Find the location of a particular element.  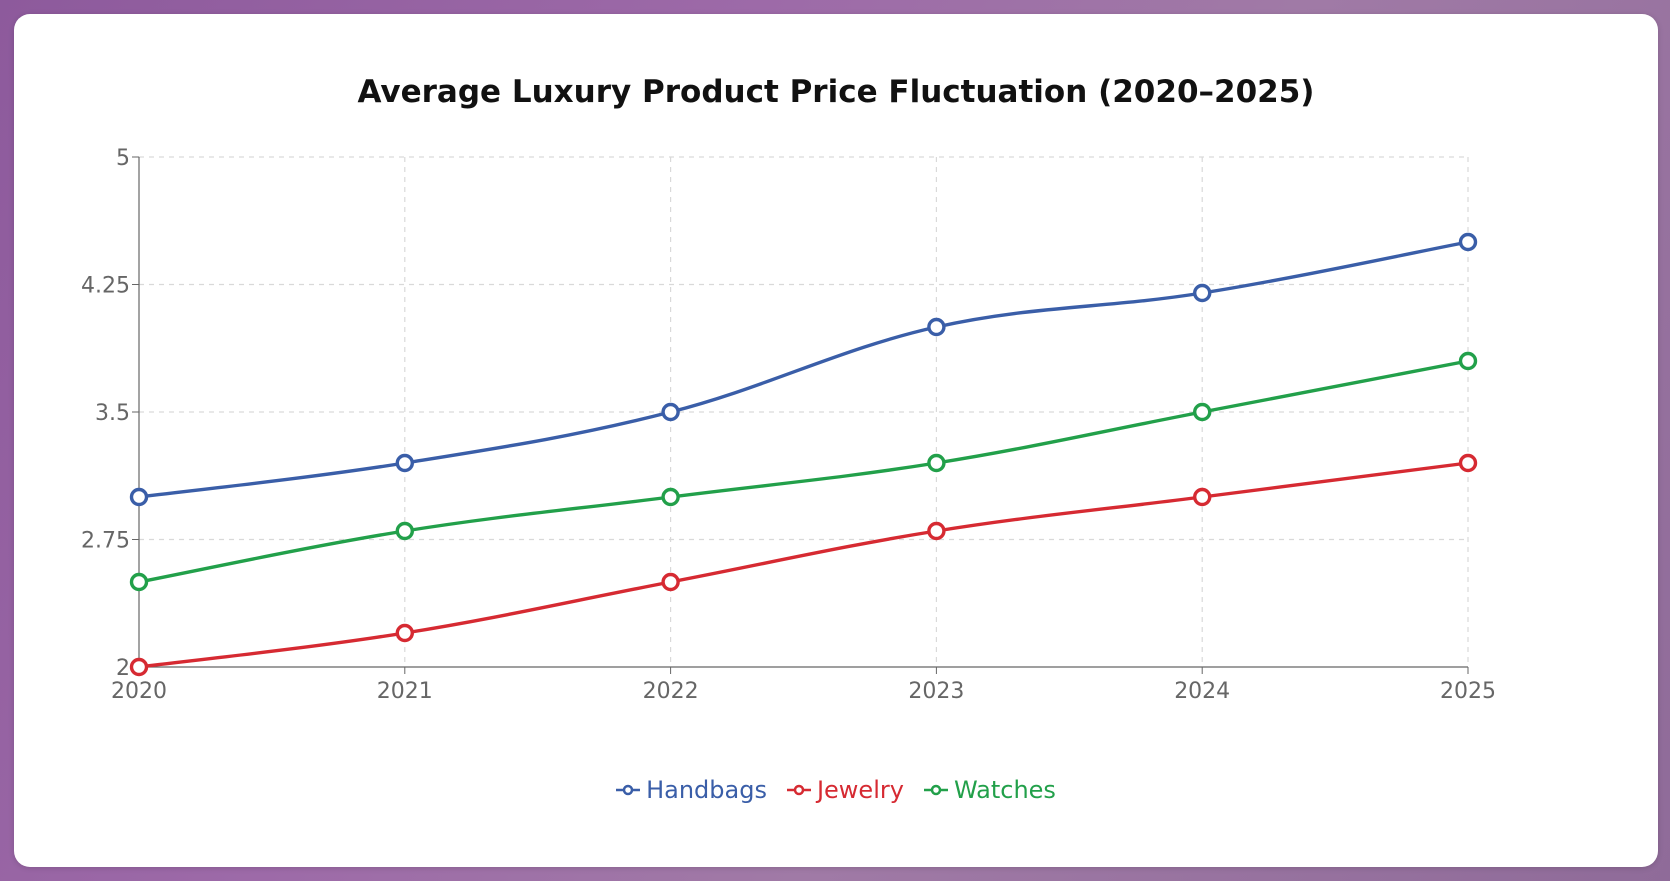

data-point-watches-2024 is located at coordinates (1202, 412).